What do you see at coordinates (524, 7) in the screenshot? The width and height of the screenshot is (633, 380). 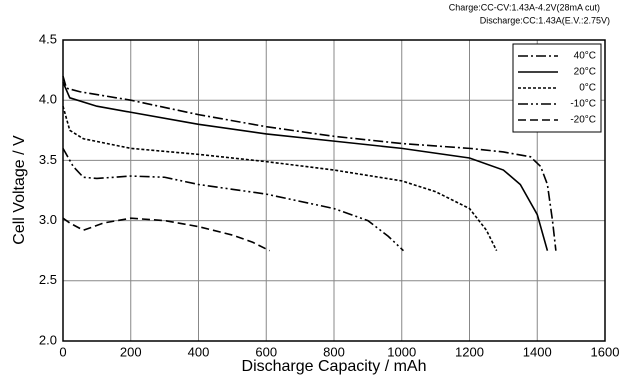 I see `annotation: Charge:CC-CV:1.43A-4.2V(28mA cut)` at bounding box center [524, 7].